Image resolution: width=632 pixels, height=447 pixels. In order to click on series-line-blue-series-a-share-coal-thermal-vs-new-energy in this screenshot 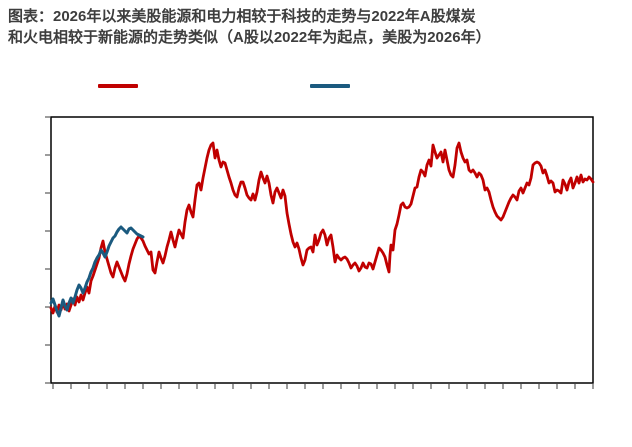, I will do `click(97, 271)`.